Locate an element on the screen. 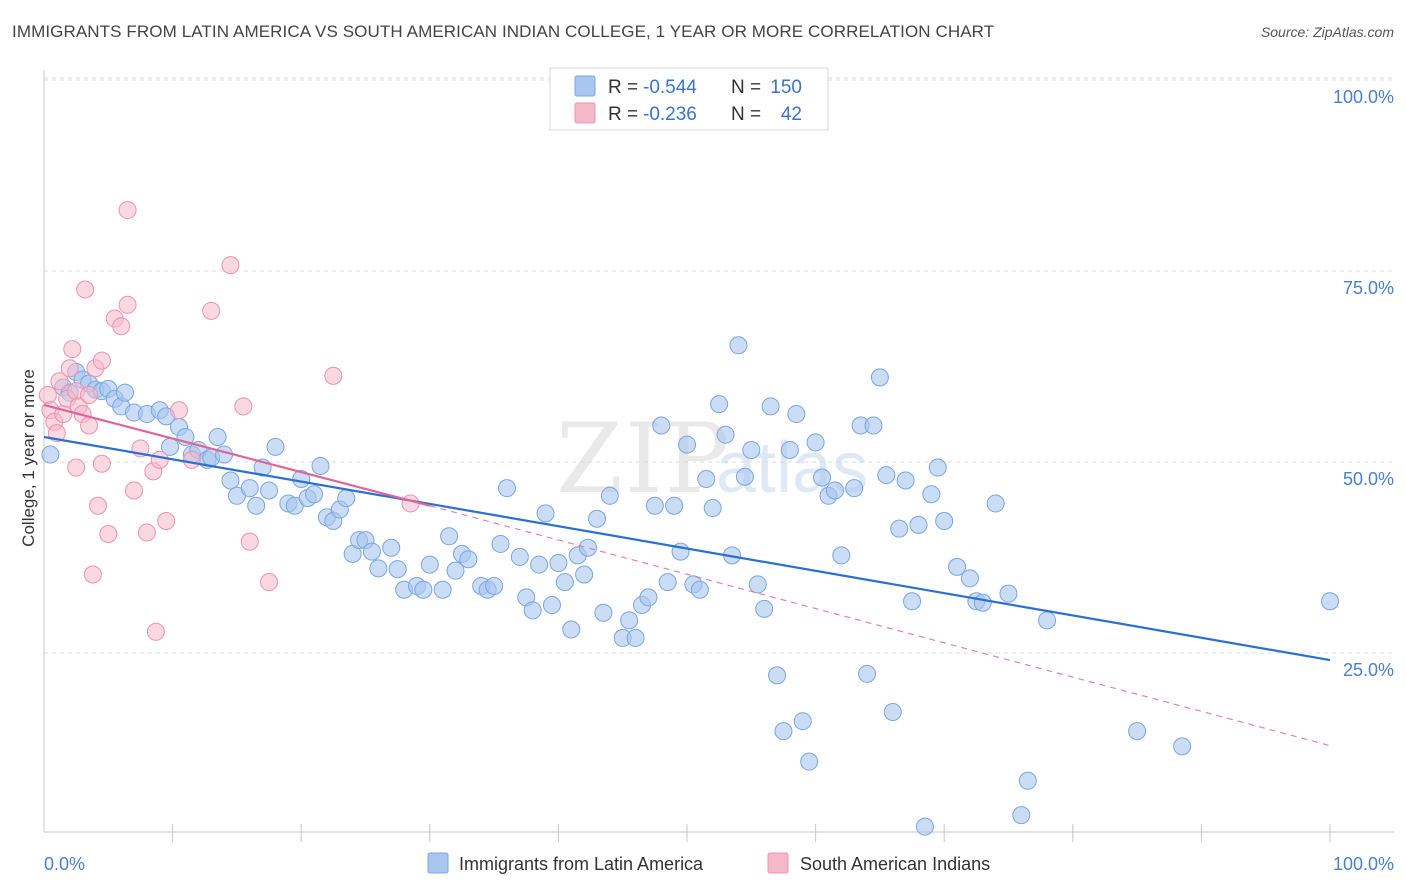 The image size is (1406, 892). y-tick-label: 50.0% is located at coordinates (1368, 479).